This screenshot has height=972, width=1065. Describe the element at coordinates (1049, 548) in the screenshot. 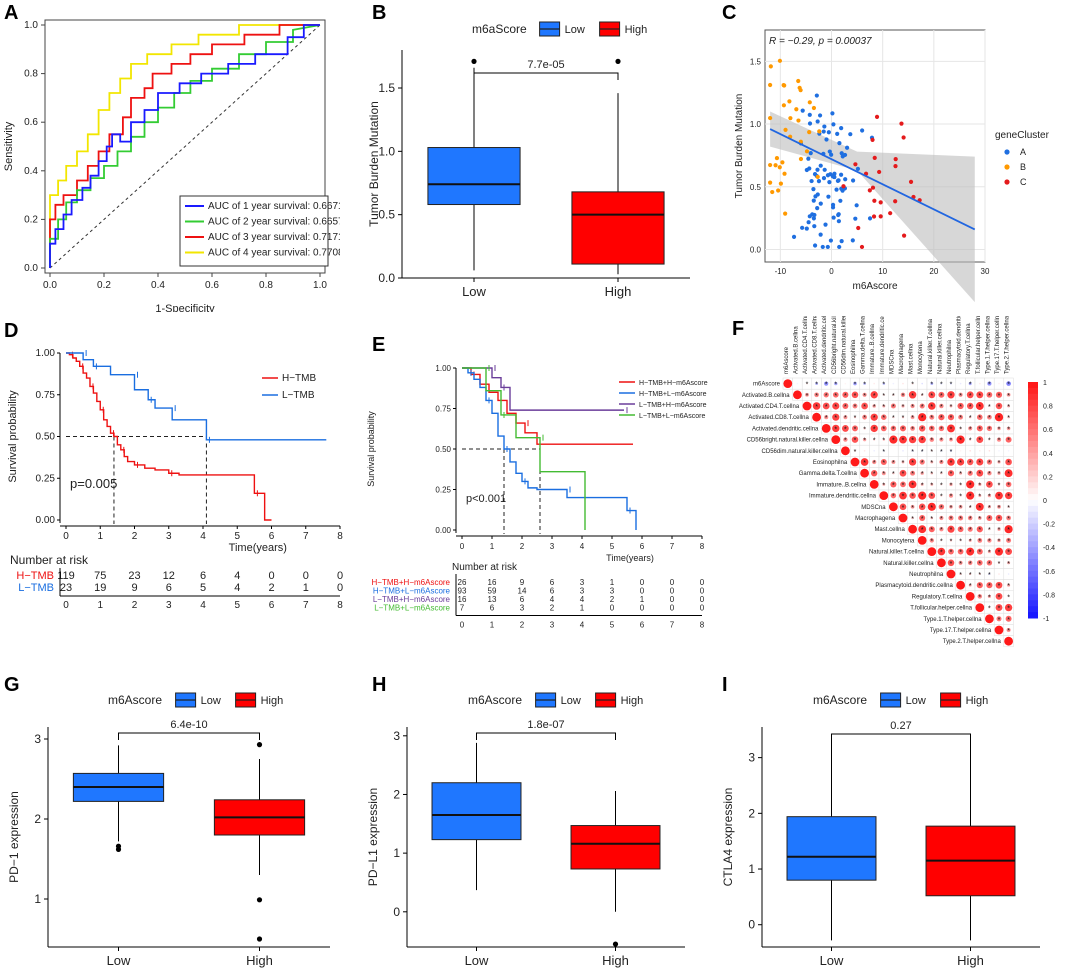

I see `colorbar-tick-label: -0.4` at that location.